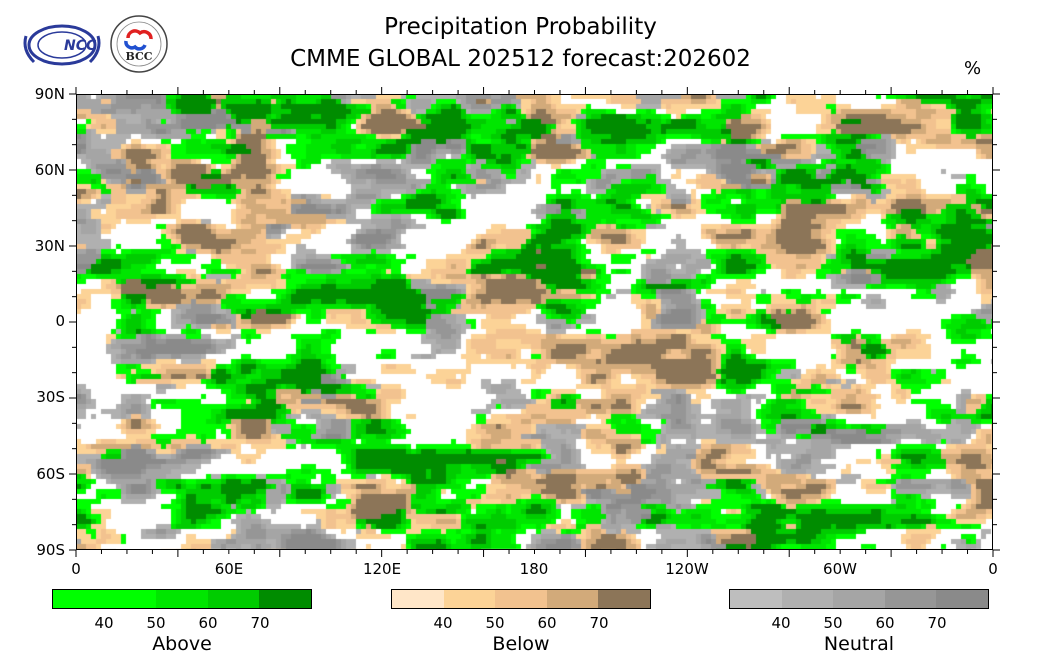  Describe the element at coordinates (49, 94) in the screenshot. I see `lat-label: 90N` at that location.